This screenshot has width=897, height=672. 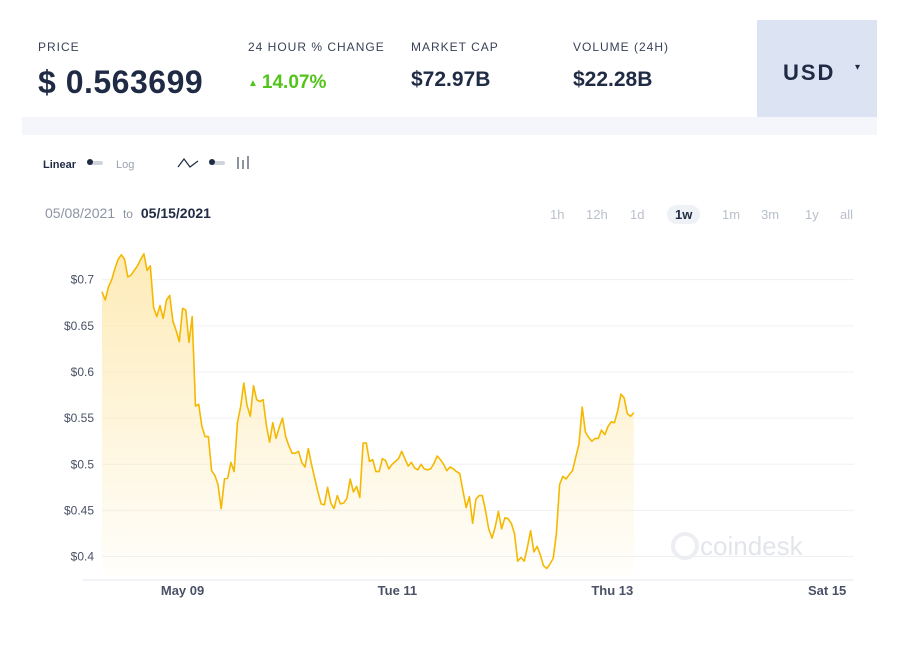 What do you see at coordinates (812, 214) in the screenshot?
I see `range-1y: 1y` at bounding box center [812, 214].